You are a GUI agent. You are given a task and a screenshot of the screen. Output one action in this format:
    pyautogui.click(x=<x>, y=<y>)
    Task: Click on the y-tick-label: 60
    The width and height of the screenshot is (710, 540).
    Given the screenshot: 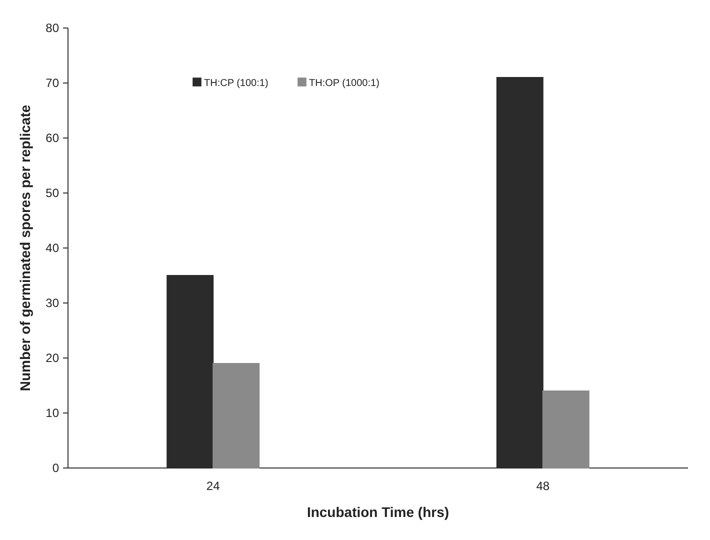 What is the action you would take?
    pyautogui.click(x=53, y=138)
    